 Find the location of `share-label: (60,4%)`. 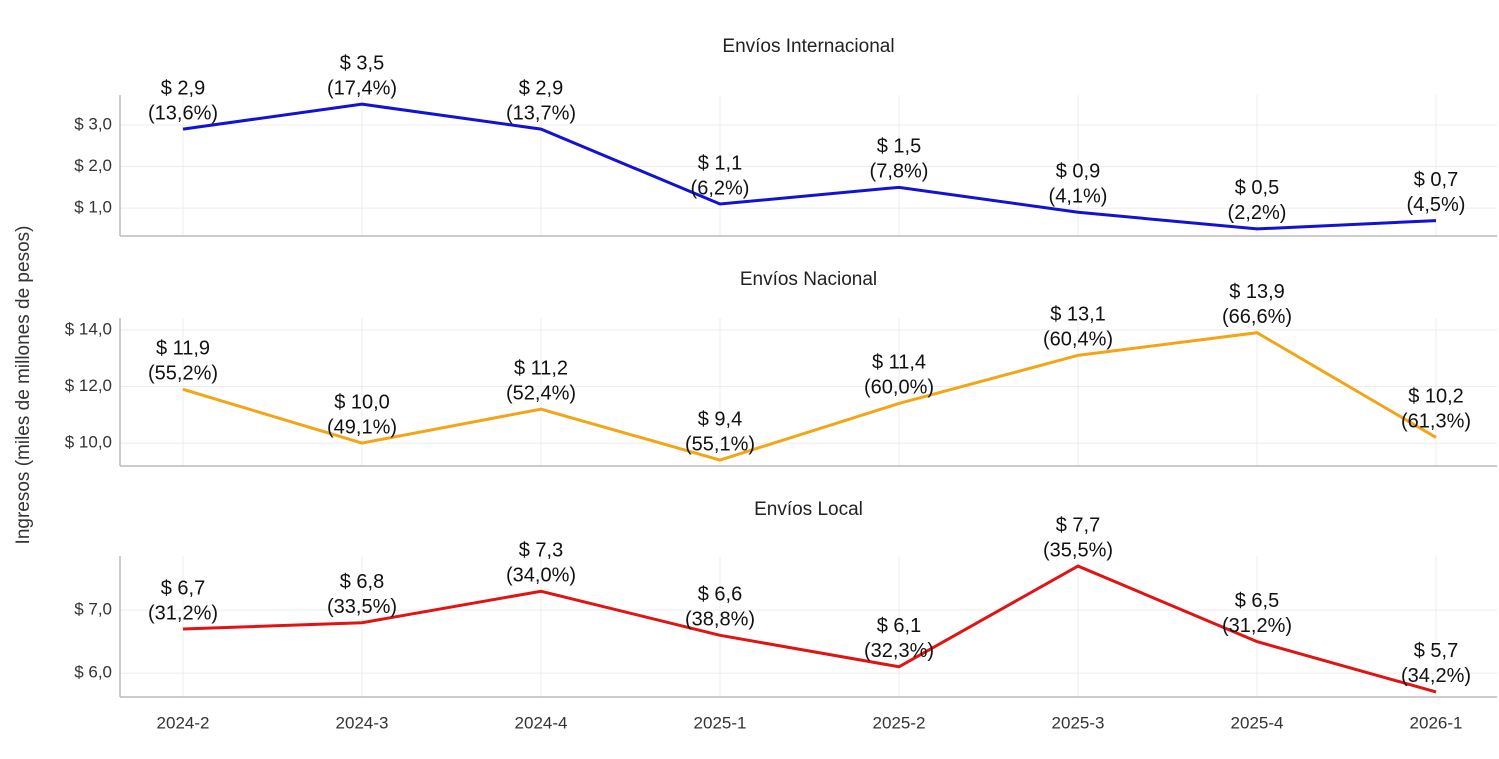

share-label: (60,4%) is located at coordinates (1078, 340).